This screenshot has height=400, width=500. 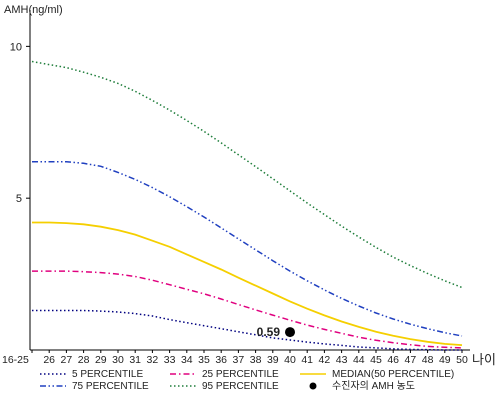 I want to click on x-tick-label: 47, so click(x=411, y=360).